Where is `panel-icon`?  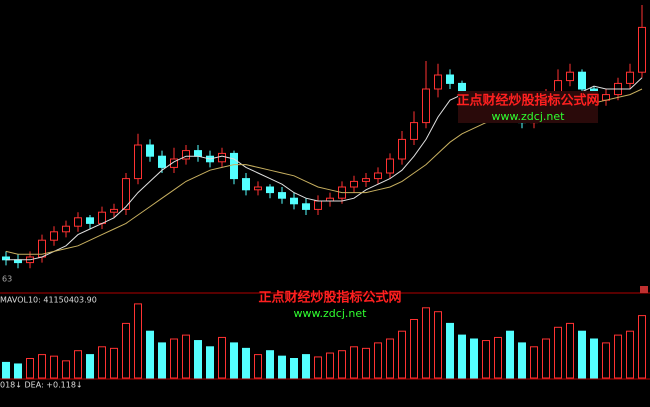
panel-icon is located at coordinates (644, 289).